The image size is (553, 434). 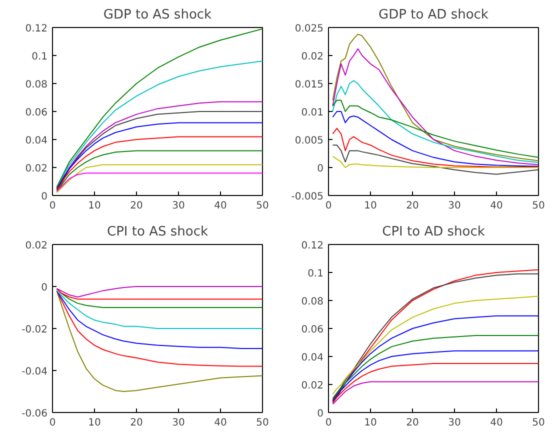 What do you see at coordinates (309, 85) in the screenshot?
I see `y-tick-label: 0.015` at bounding box center [309, 85].